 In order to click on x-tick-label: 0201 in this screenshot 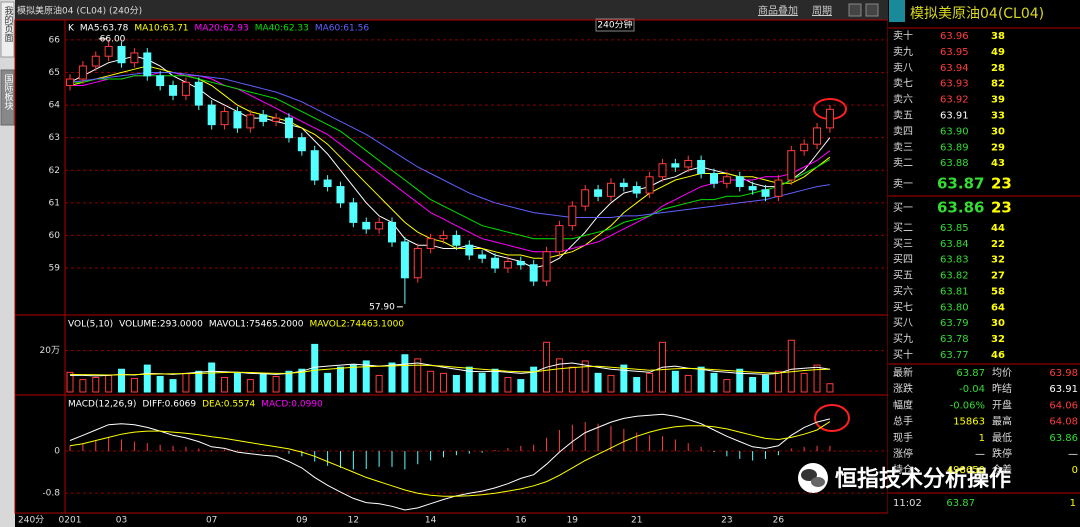, I will do `click(70, 521)`.